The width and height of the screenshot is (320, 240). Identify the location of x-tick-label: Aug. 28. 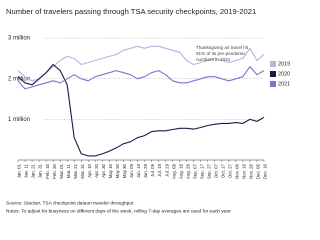
(187, 171).